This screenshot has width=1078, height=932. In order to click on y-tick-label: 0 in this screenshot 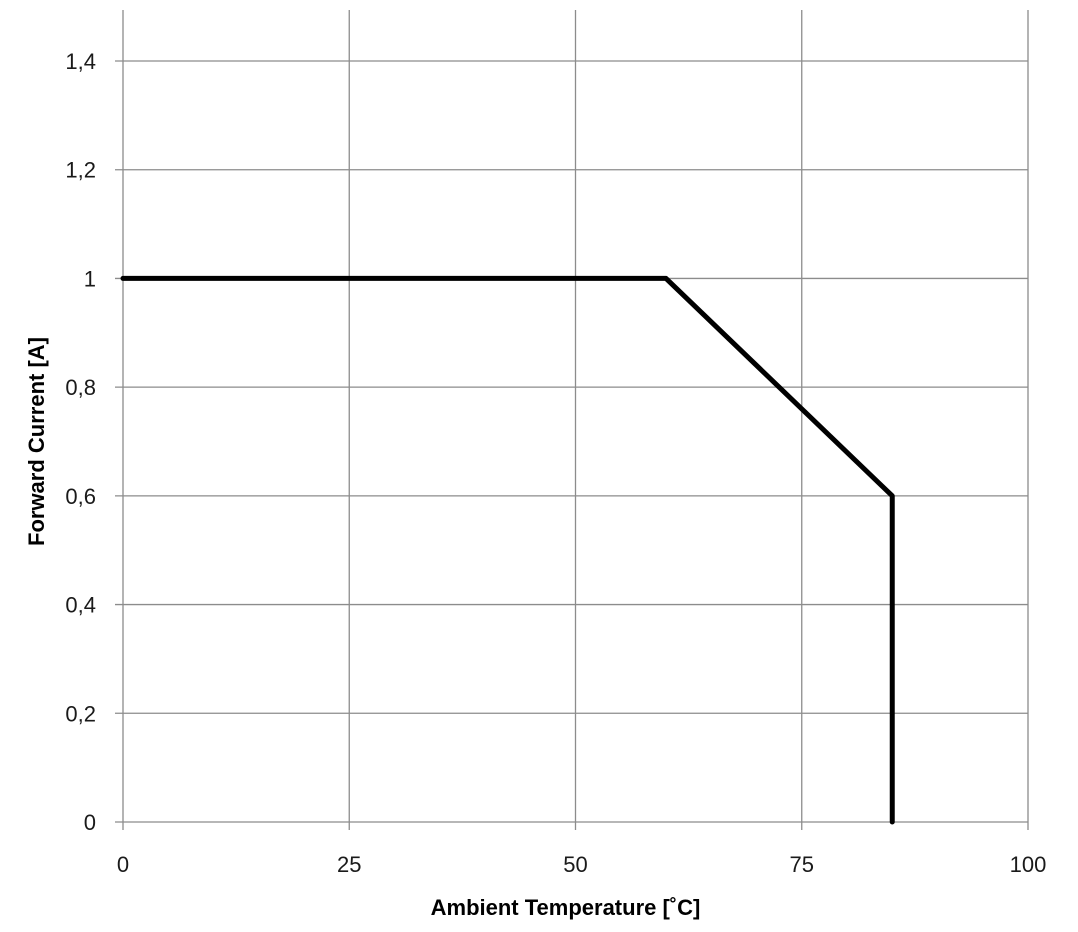, I will do `click(90, 822)`.